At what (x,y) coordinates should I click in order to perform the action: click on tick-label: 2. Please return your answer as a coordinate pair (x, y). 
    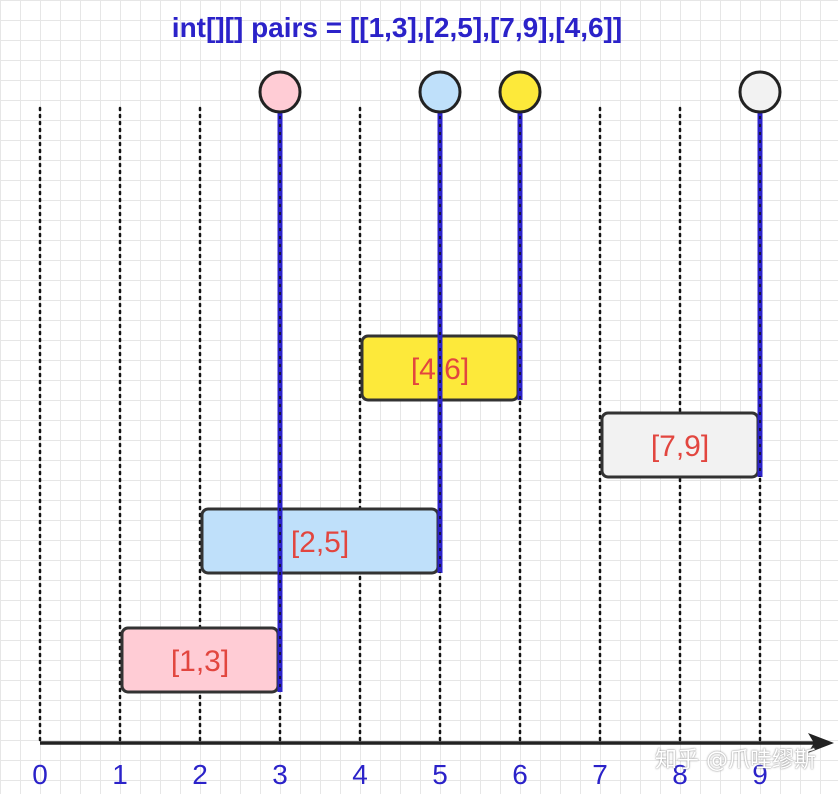
    Looking at the image, I should click on (200, 774).